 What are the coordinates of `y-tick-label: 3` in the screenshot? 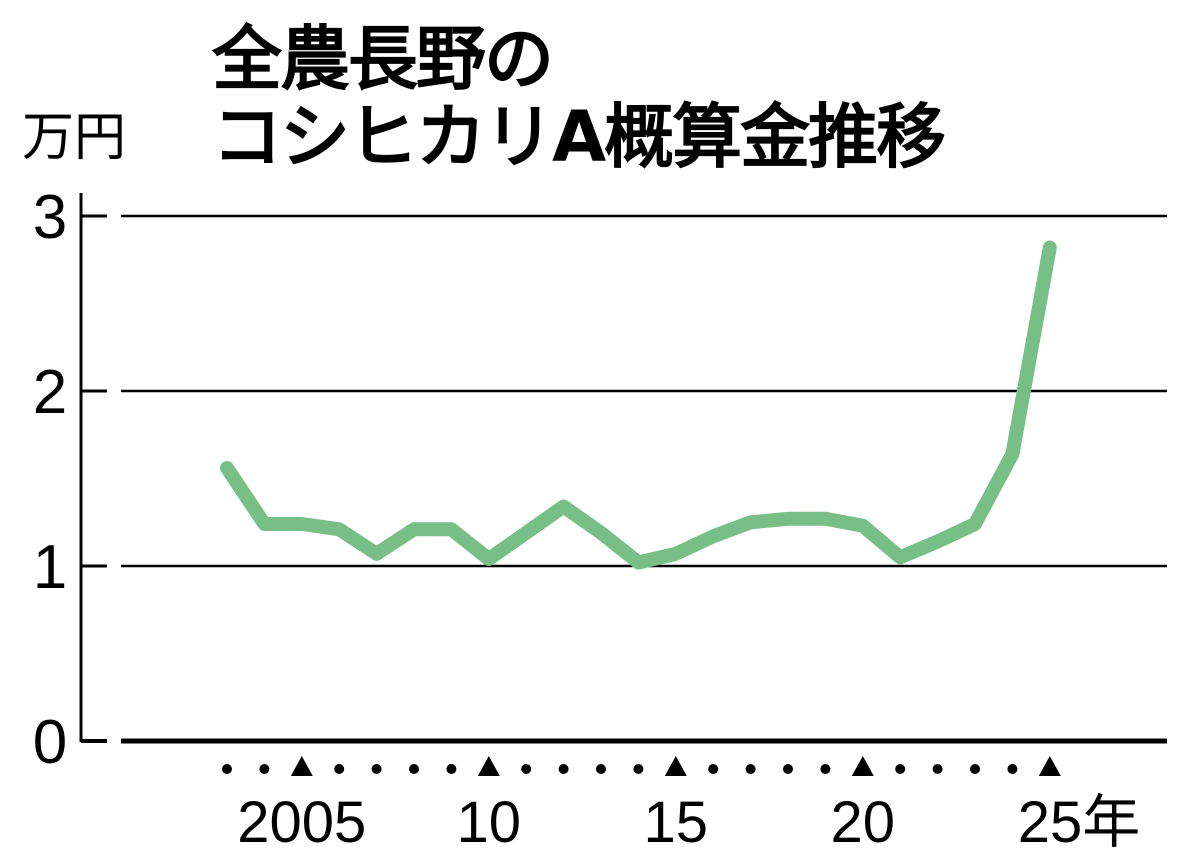 It's located at (50, 217).